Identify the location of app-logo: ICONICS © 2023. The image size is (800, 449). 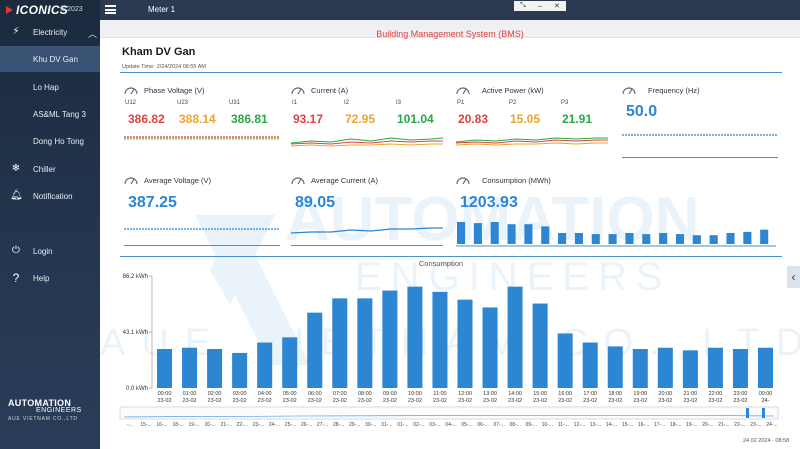
(50, 10).